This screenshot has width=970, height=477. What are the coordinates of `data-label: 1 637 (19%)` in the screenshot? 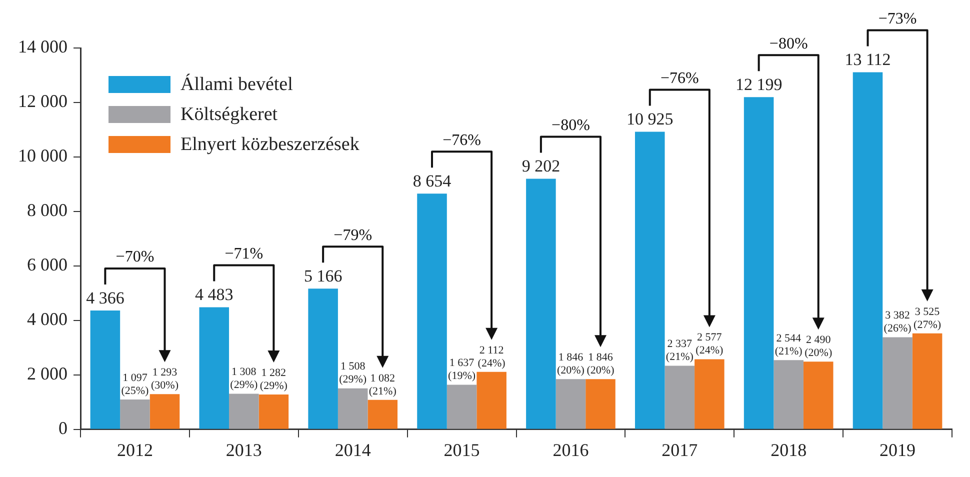 It's located at (462, 369).